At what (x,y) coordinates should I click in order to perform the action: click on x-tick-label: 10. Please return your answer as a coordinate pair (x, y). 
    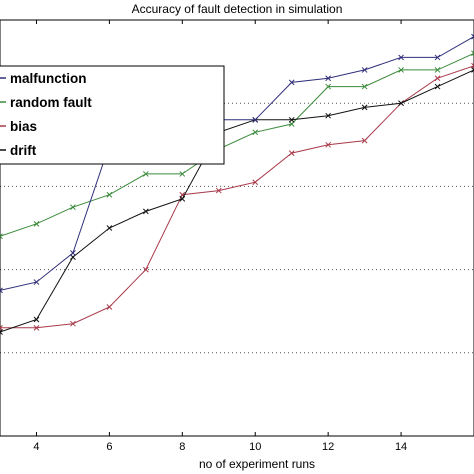
    Looking at the image, I should click on (255, 447).